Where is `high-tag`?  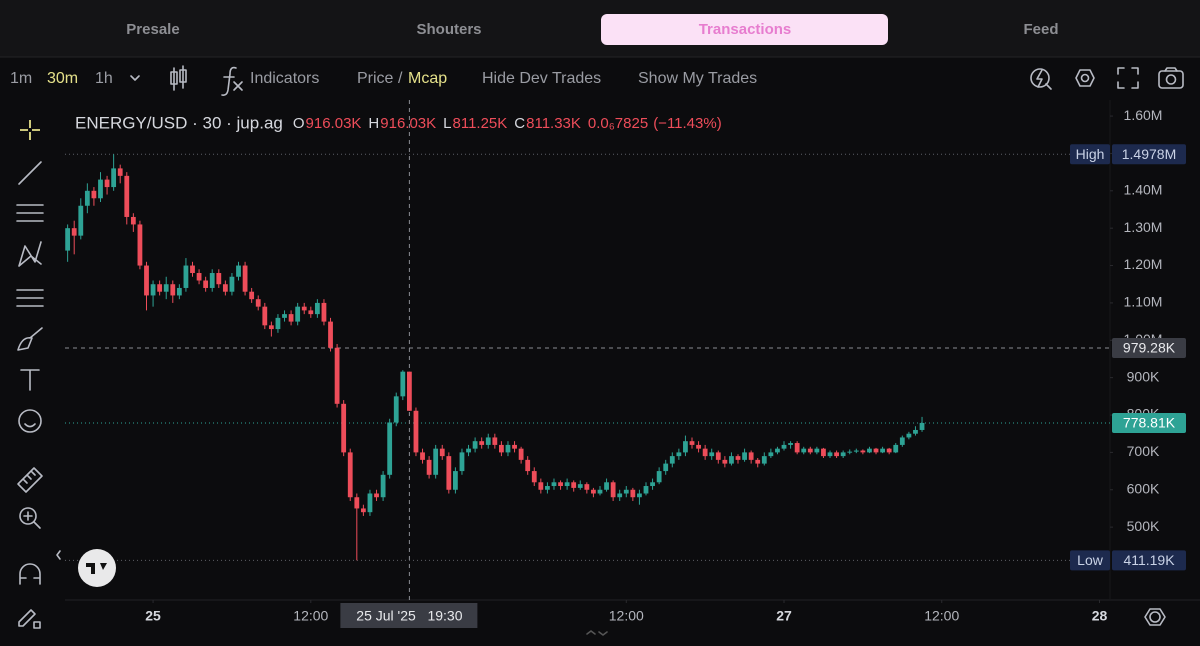
high-tag is located at coordinates (1149, 154).